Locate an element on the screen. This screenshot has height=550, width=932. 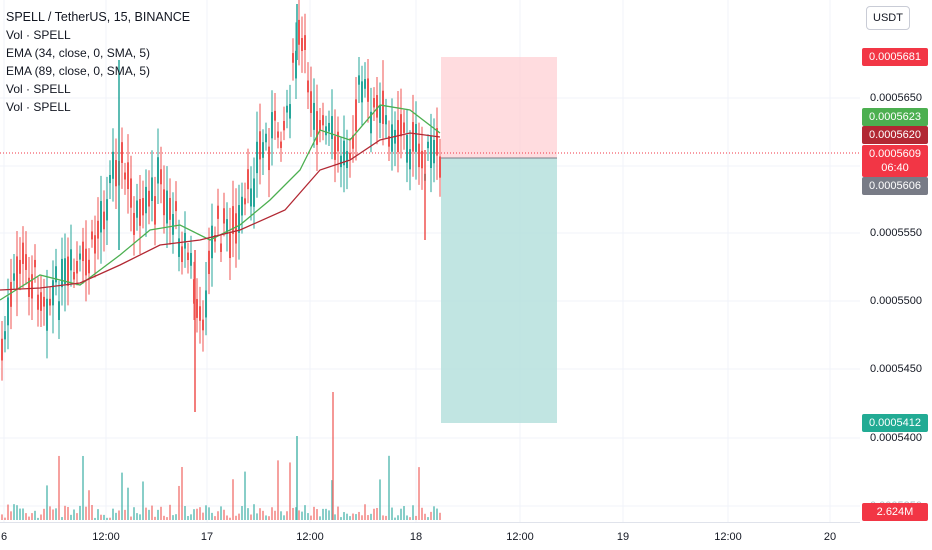
time-label: 20 is located at coordinates (830, 537).